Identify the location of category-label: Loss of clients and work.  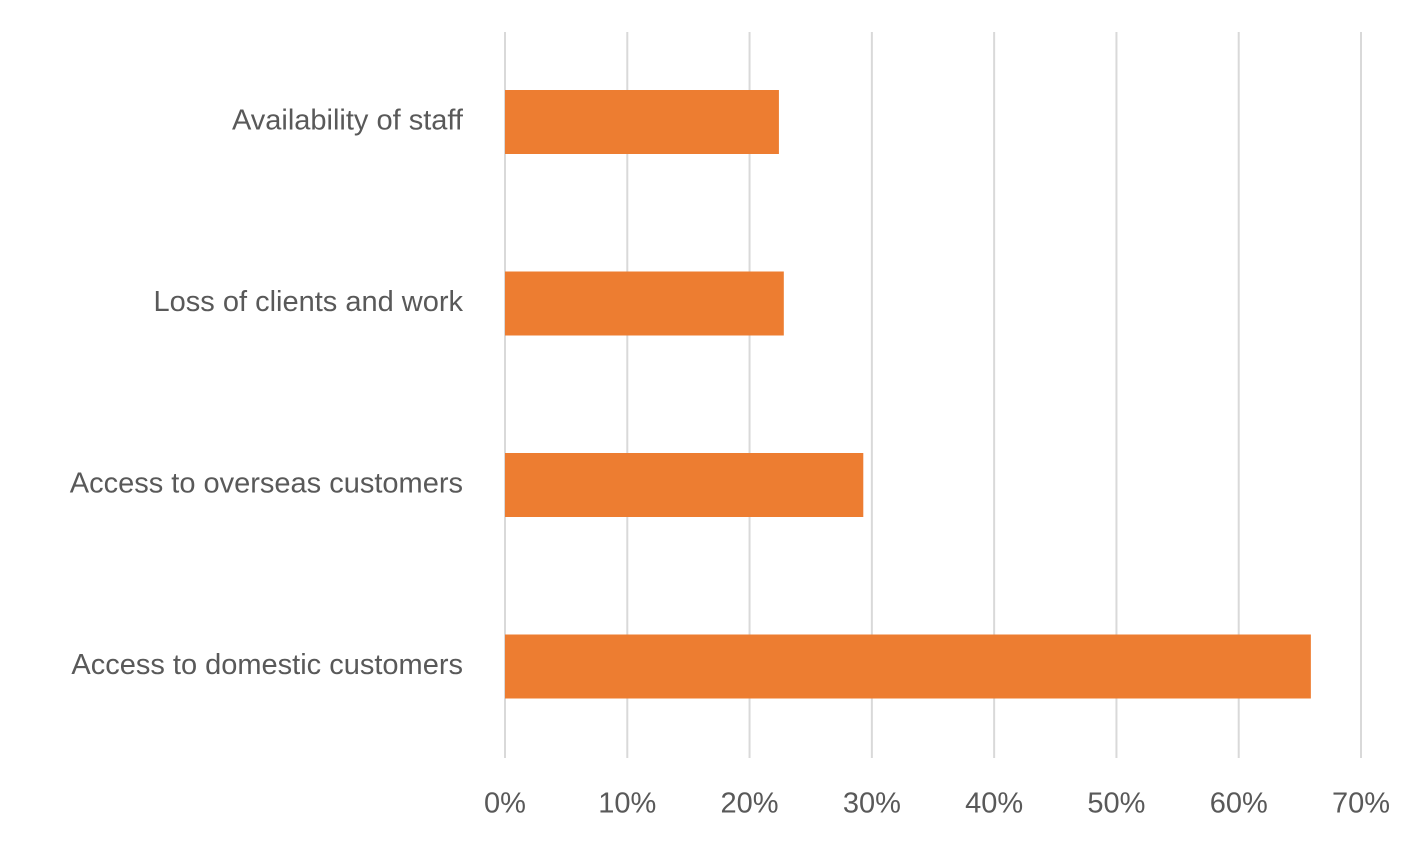
(309, 302).